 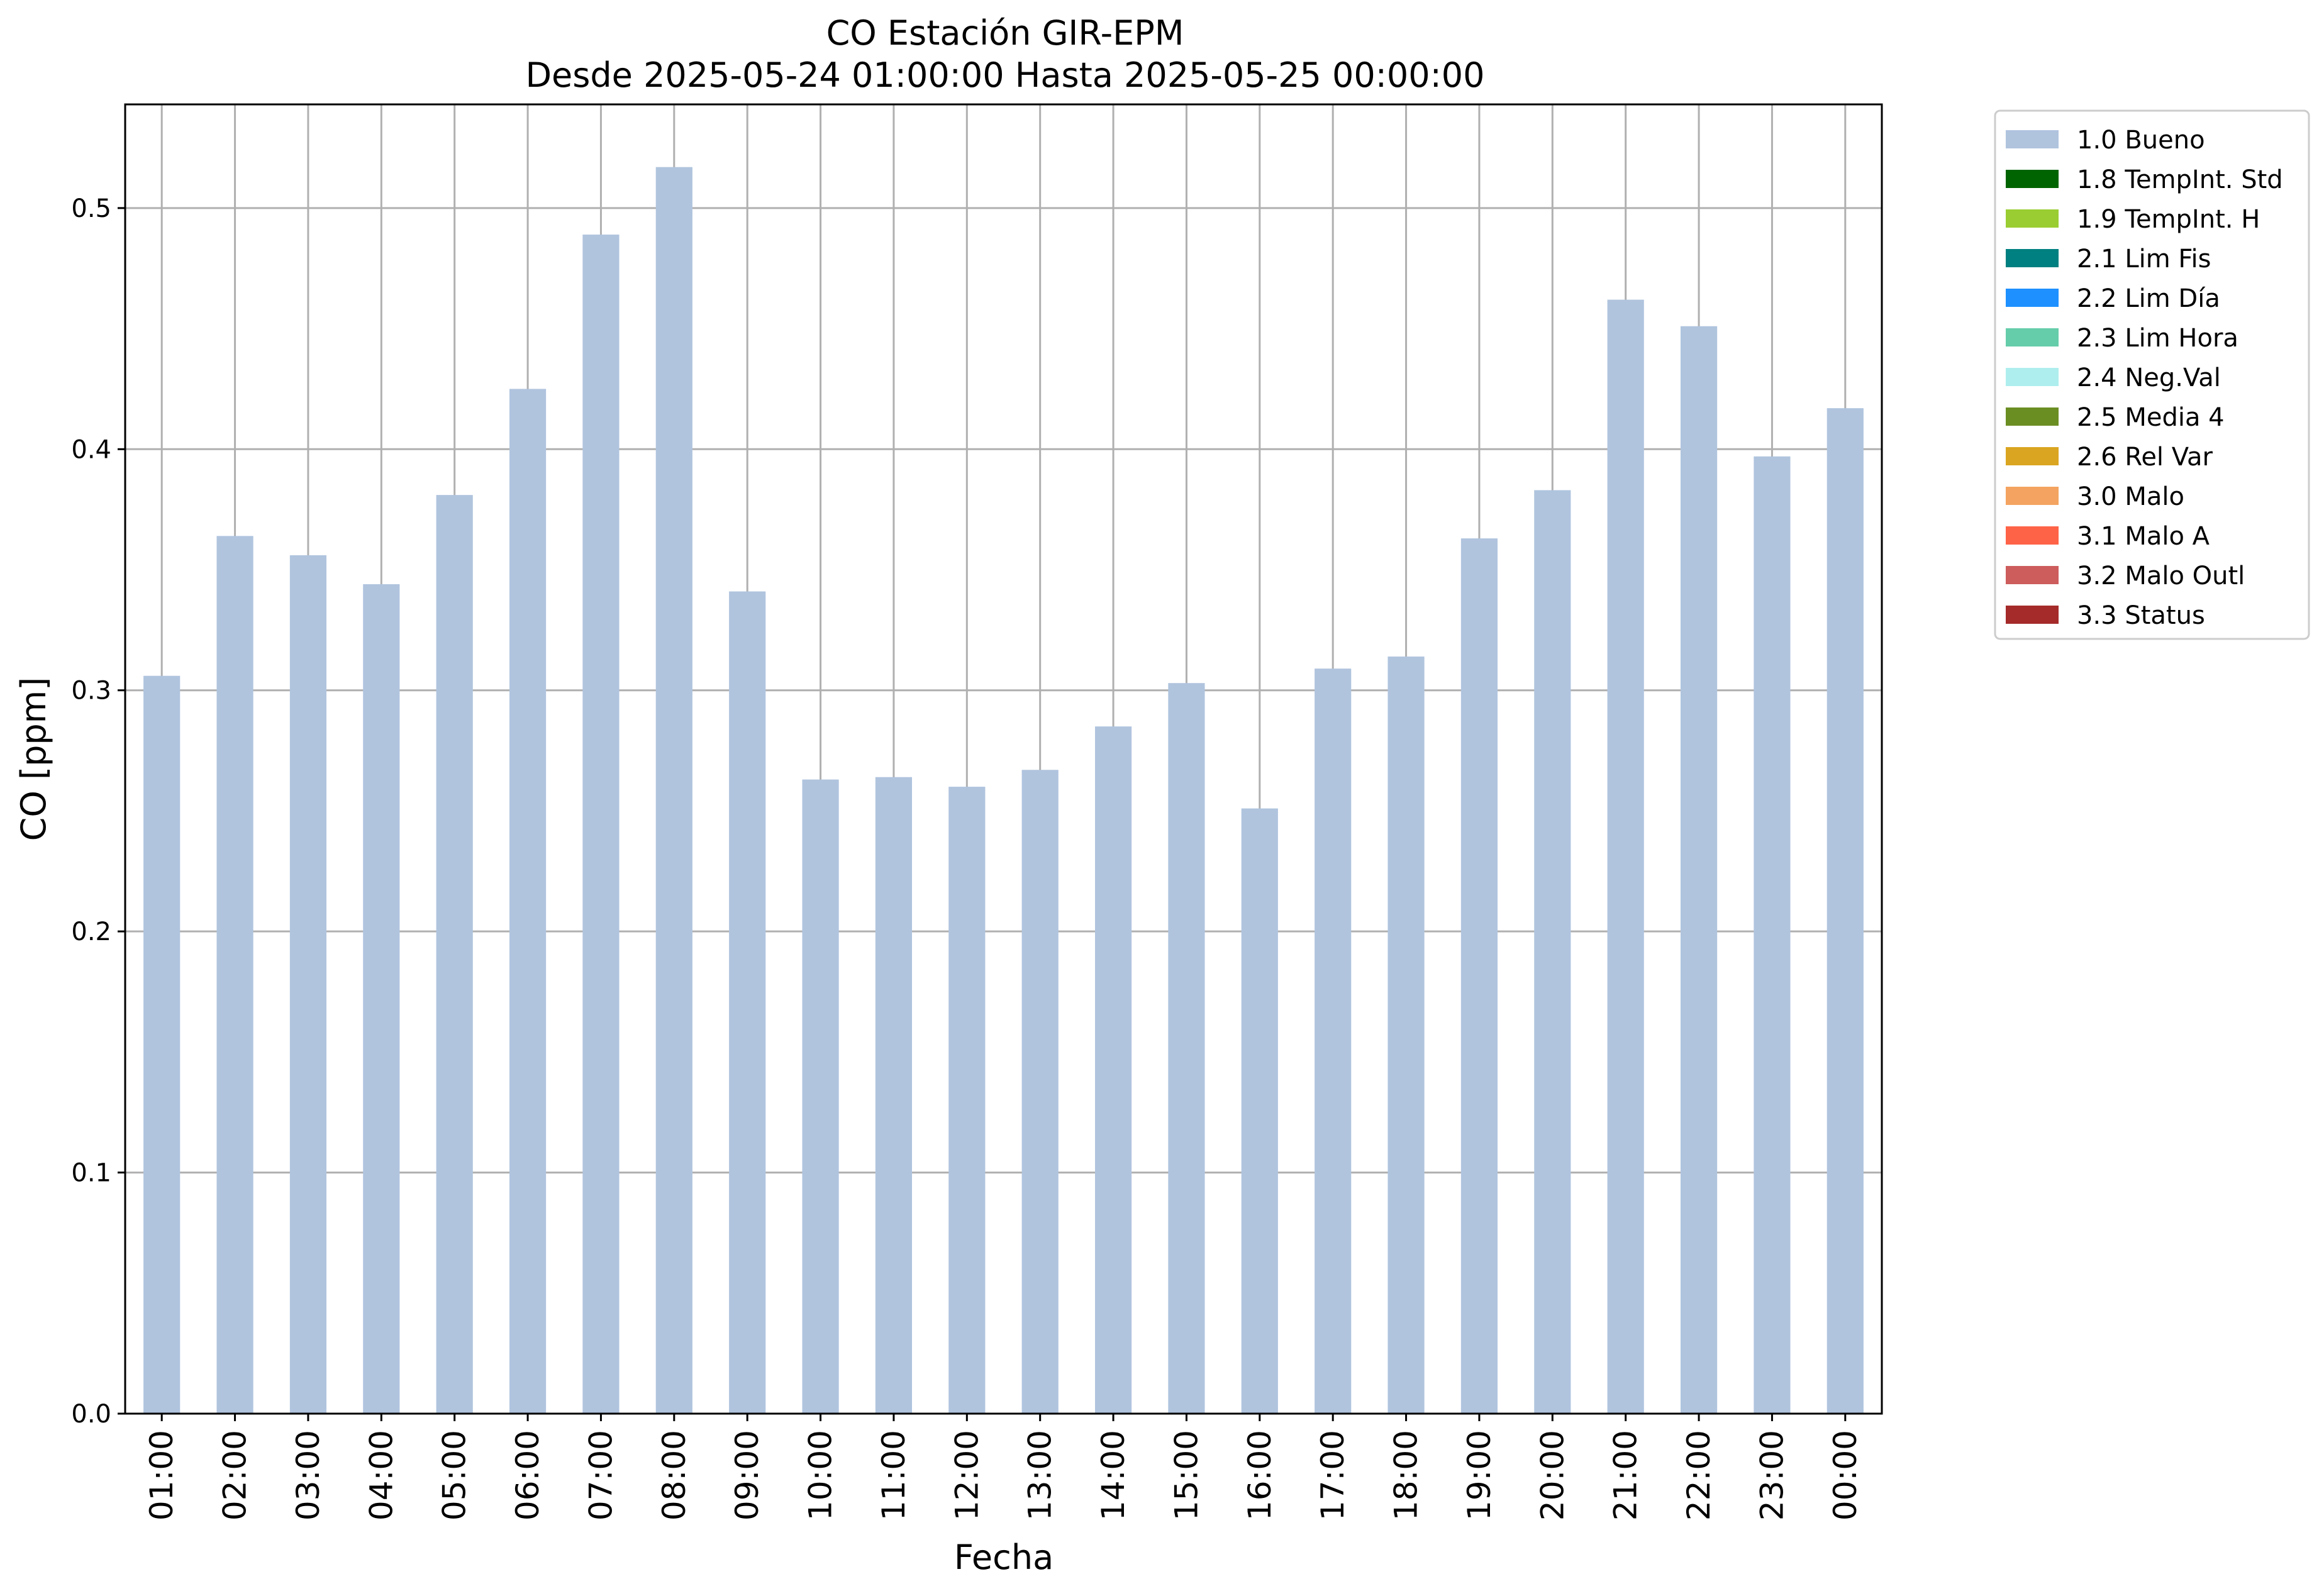 What do you see at coordinates (91, 1173) in the screenshot?
I see `y-tick-label: 0.1` at bounding box center [91, 1173].